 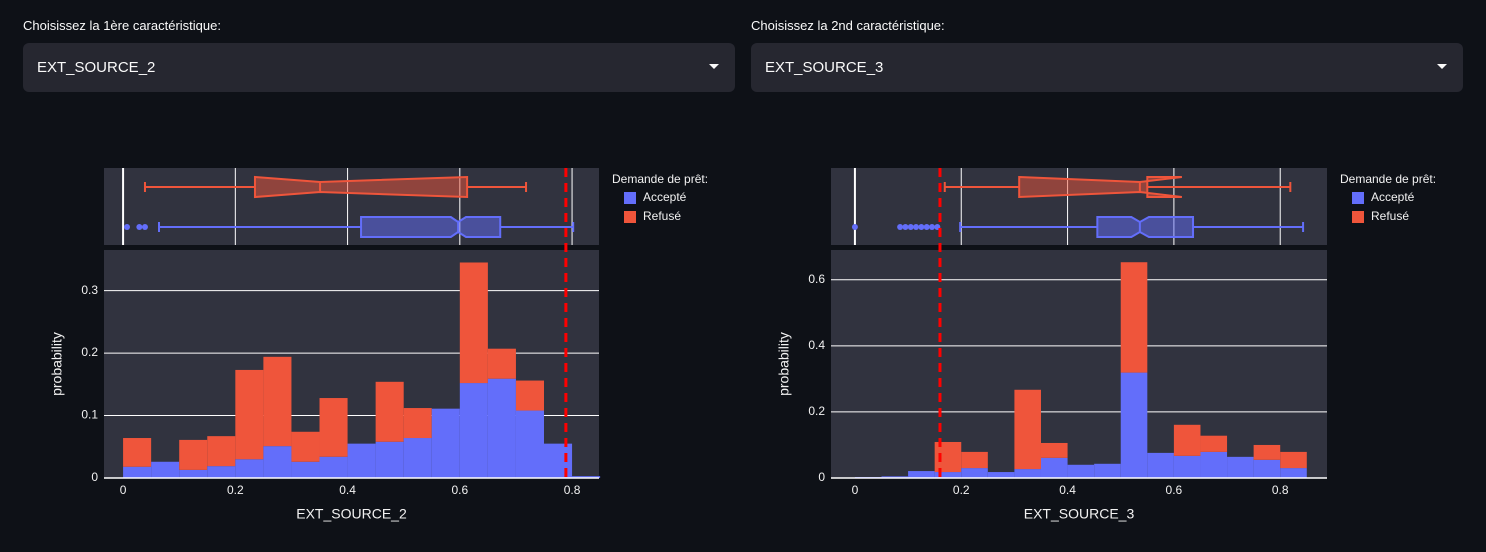 I want to click on x-tick-label: 0, so click(x=855, y=490).